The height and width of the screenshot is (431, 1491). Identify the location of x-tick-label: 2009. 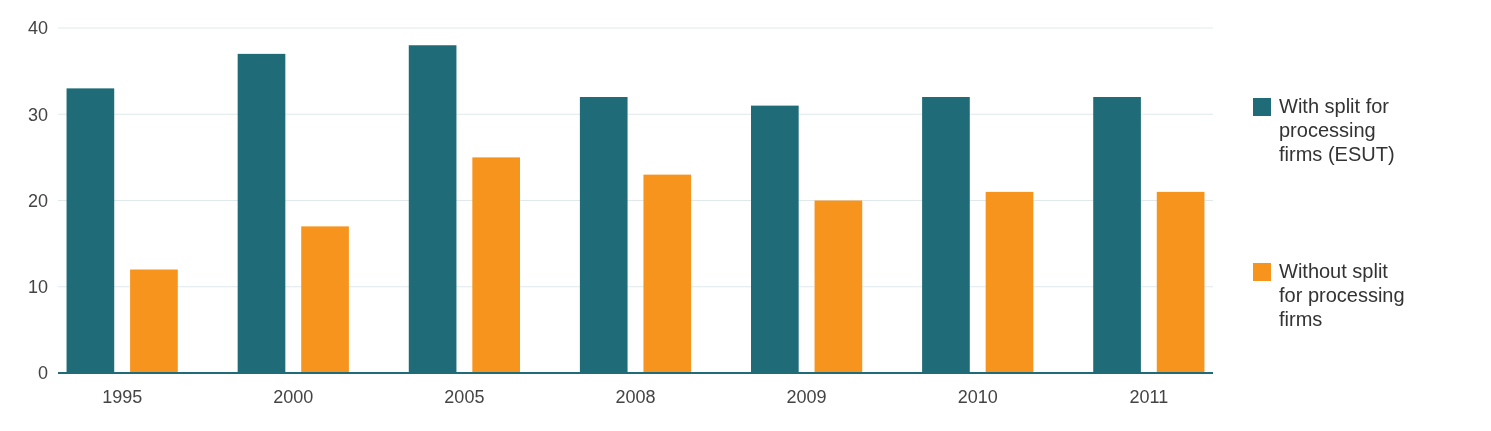
(806, 397).